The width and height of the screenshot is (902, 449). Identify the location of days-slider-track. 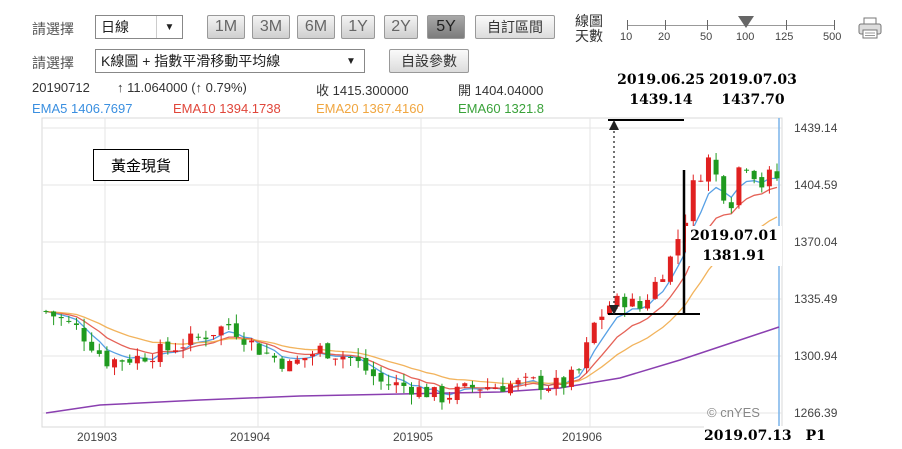
(731, 25).